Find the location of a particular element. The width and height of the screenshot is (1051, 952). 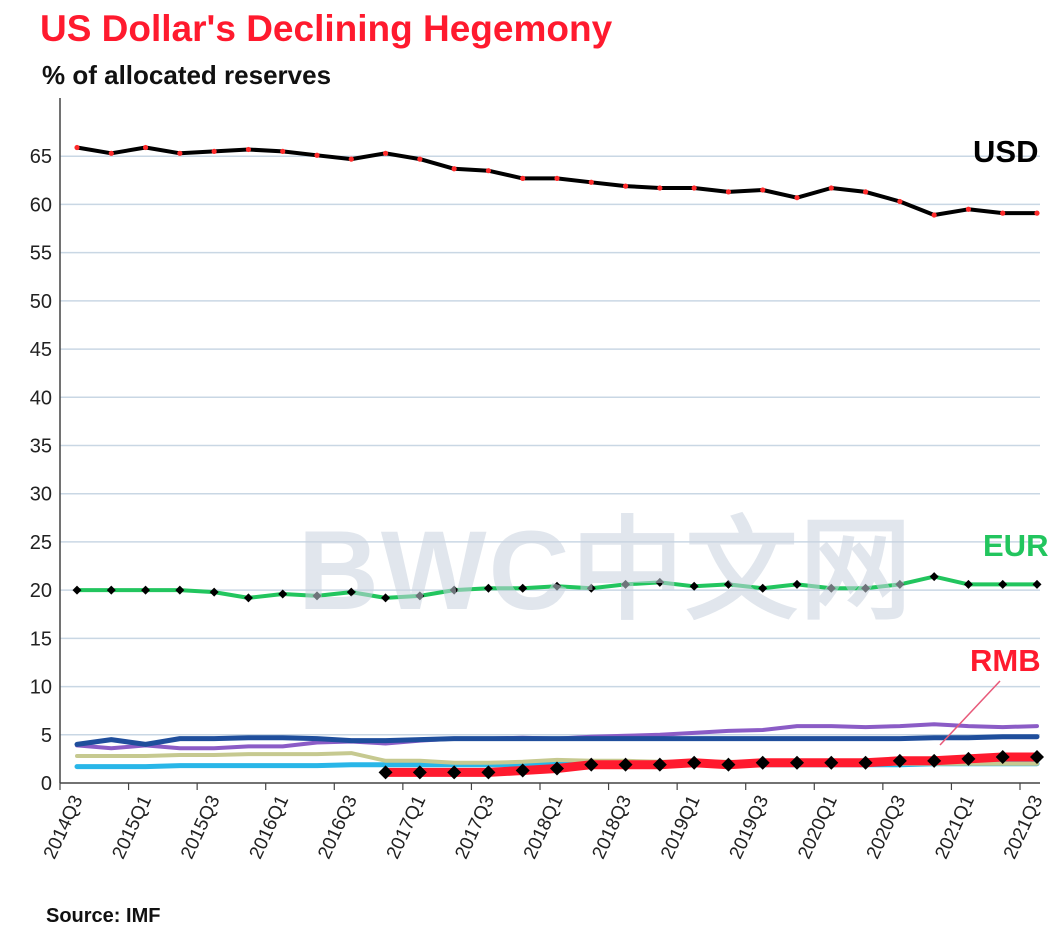

y-axis: 0 5 10 15 20 25 30 35 40 45 50 55 60 65 is located at coordinates (45, 446).